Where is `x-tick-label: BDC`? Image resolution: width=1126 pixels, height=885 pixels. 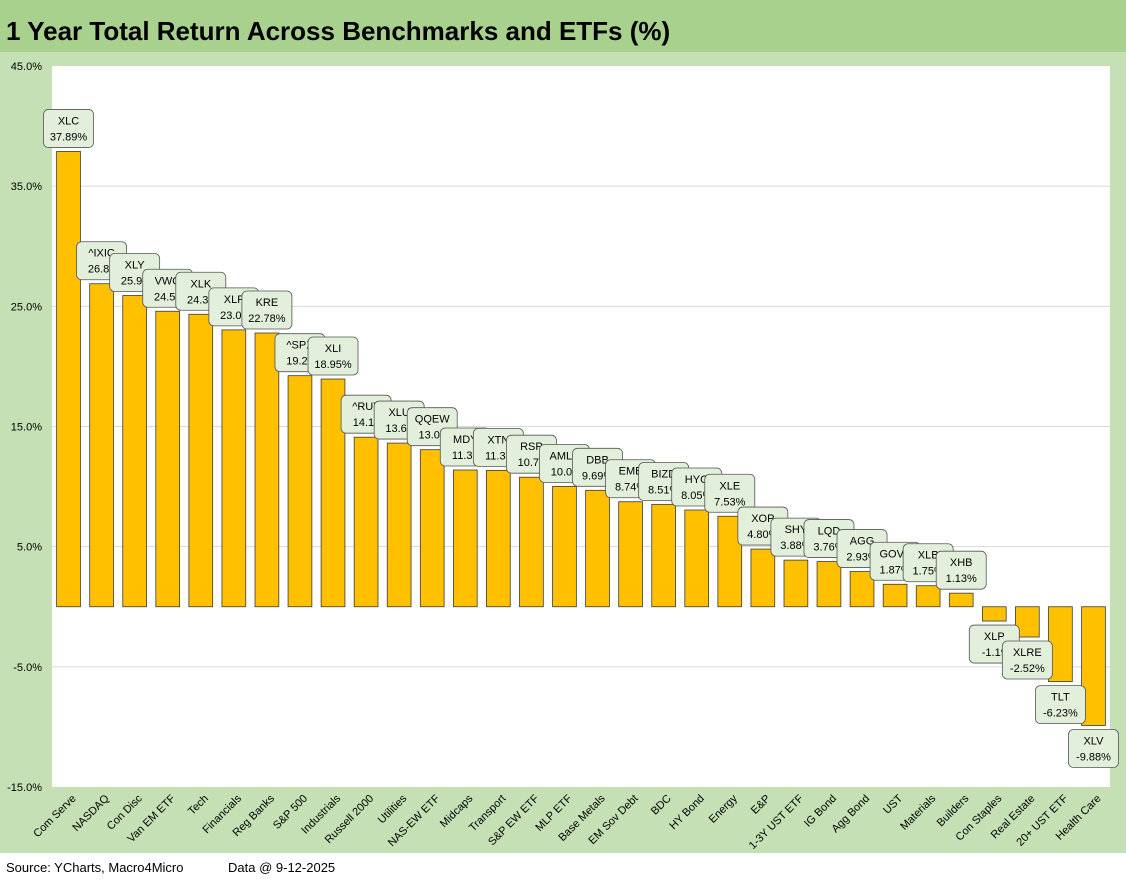 x-tick-label: BDC is located at coordinates (661, 805).